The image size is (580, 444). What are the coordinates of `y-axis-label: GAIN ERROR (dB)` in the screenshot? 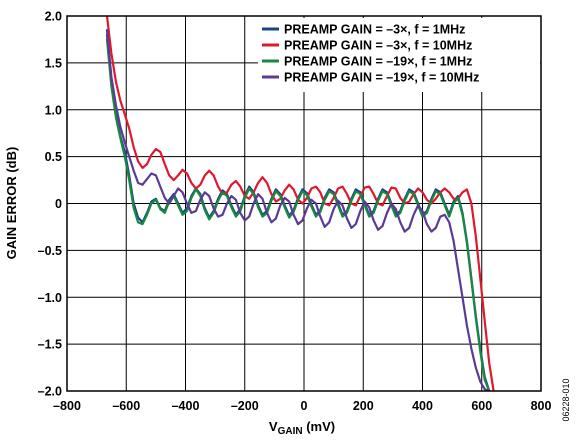 It's located at (11, 203).